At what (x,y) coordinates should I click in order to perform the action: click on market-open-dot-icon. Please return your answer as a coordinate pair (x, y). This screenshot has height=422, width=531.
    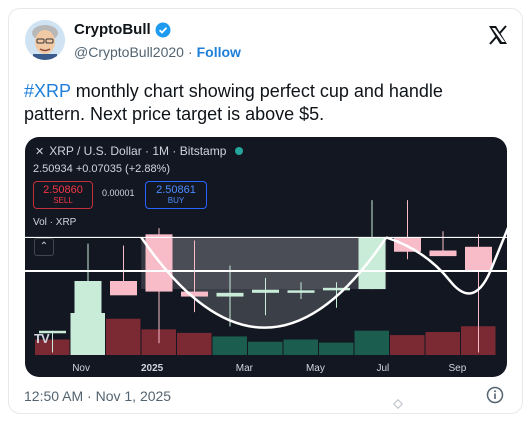
    Looking at the image, I should click on (239, 151).